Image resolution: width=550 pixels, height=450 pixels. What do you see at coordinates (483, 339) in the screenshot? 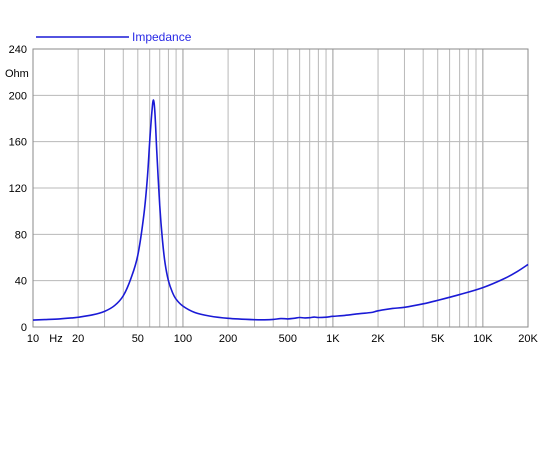
I see `x-tick-label: 10K` at bounding box center [483, 339].